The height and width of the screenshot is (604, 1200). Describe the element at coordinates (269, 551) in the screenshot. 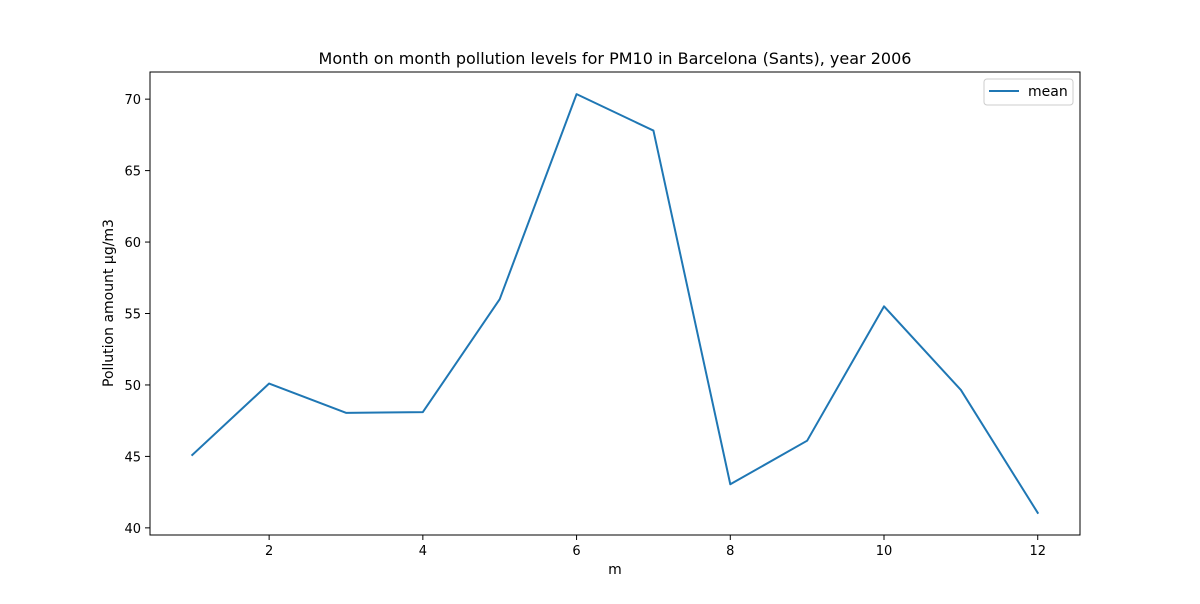

I see `x-tick-label: 2` at that location.